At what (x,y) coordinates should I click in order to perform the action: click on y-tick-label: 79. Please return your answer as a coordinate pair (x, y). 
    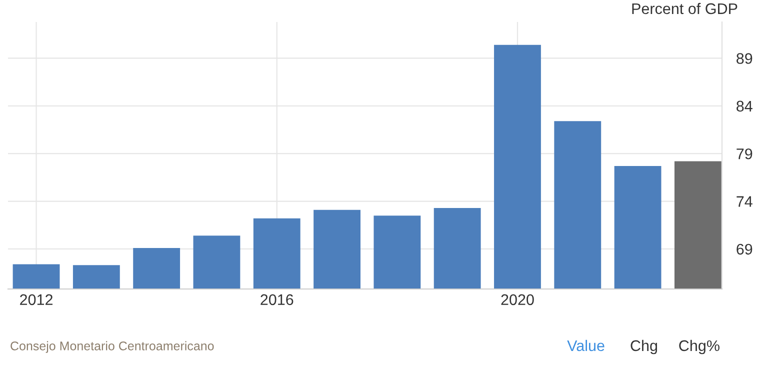
    Looking at the image, I should click on (744, 154).